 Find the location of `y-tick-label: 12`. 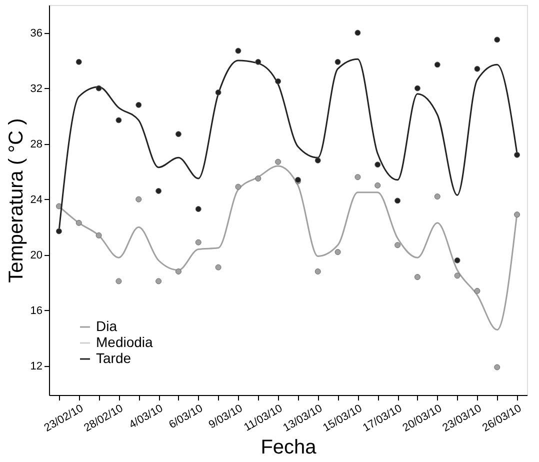

y-tick-label: 12 is located at coordinates (36, 366).